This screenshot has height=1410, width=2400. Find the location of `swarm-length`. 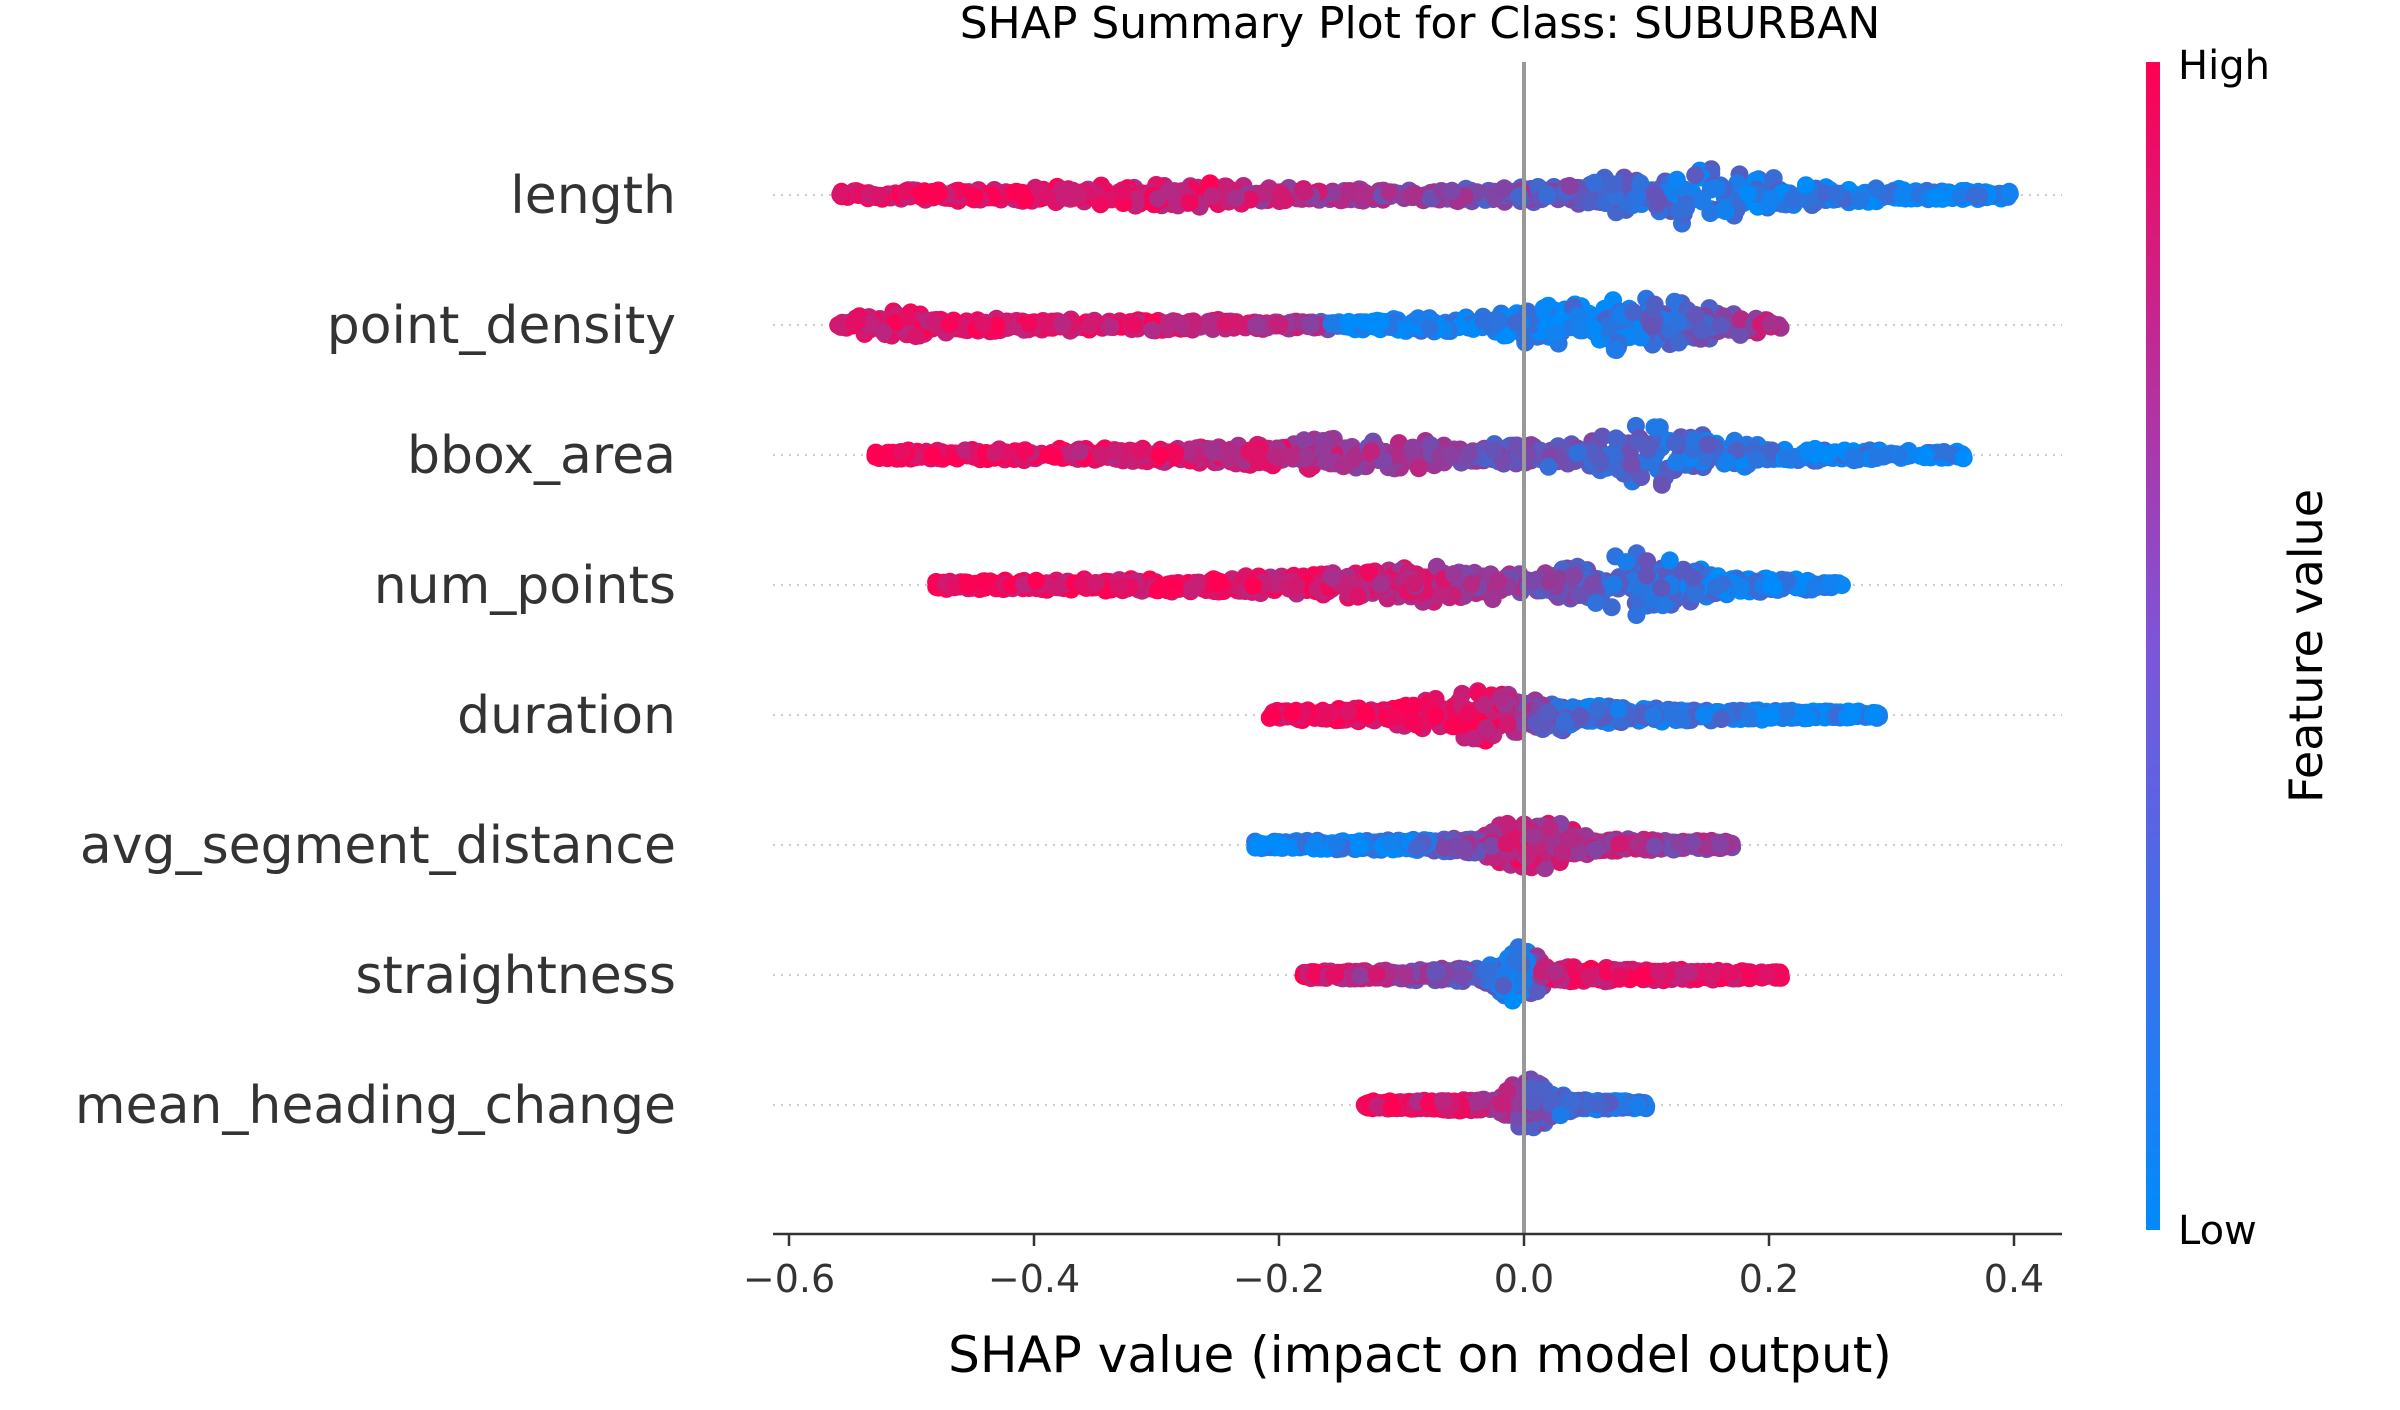

swarm-length is located at coordinates (1425, 196).